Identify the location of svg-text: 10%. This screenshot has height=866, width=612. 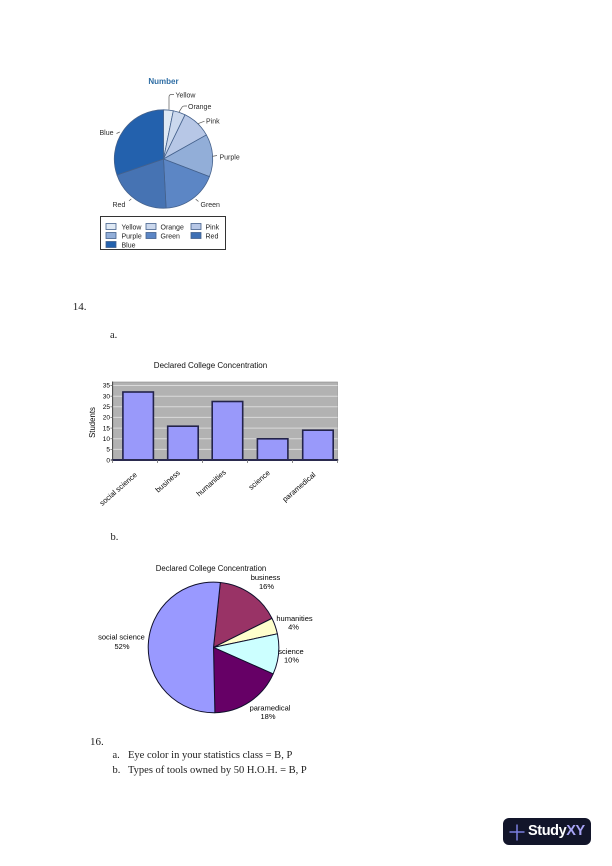
(291, 660).